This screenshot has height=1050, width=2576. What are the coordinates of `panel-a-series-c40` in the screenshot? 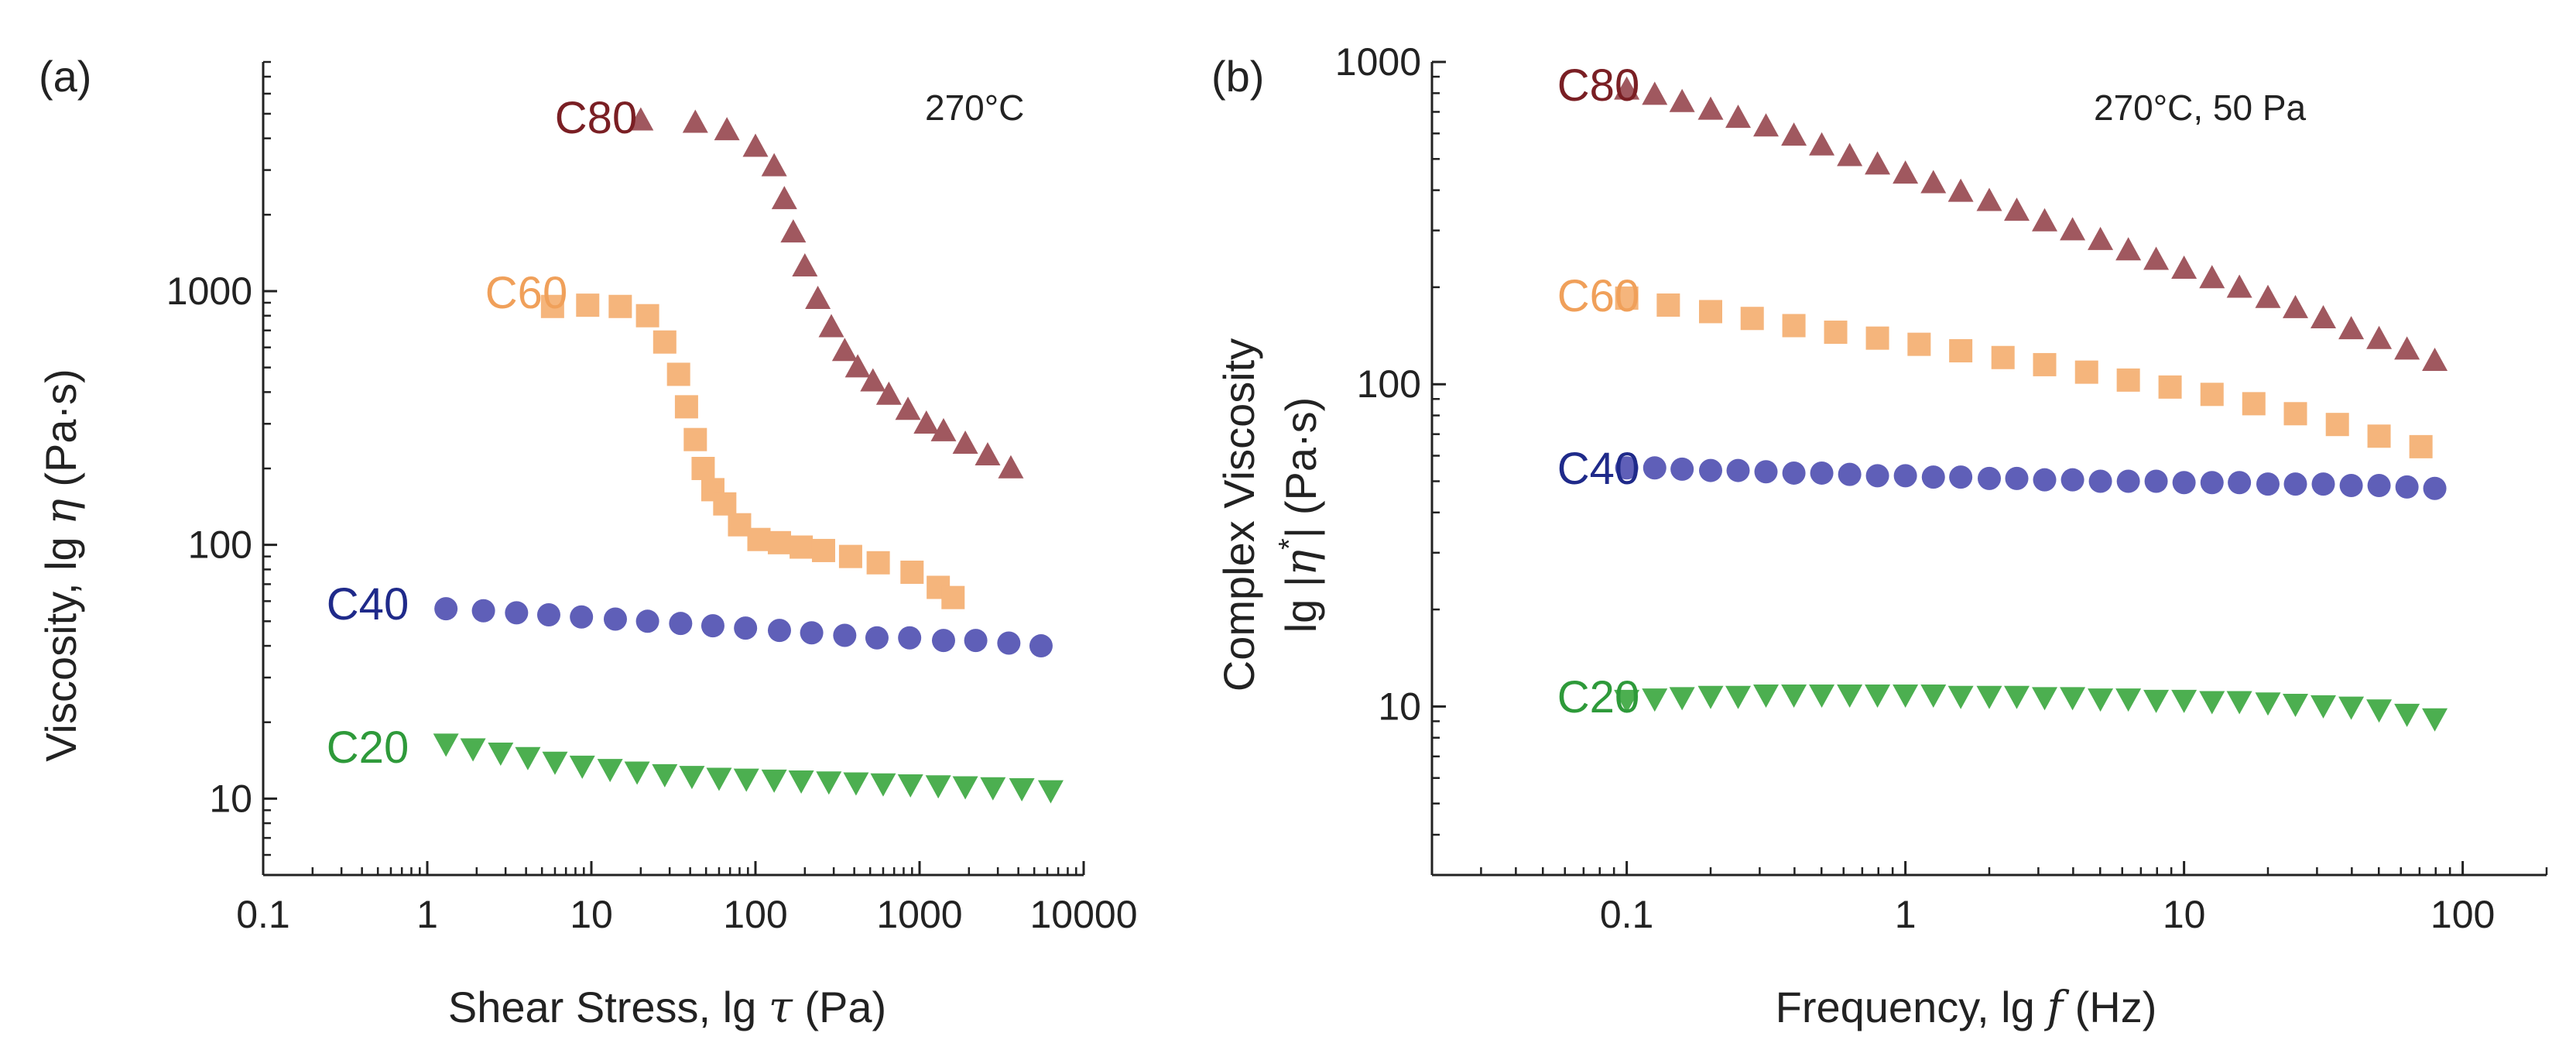 It's located at (743, 627).